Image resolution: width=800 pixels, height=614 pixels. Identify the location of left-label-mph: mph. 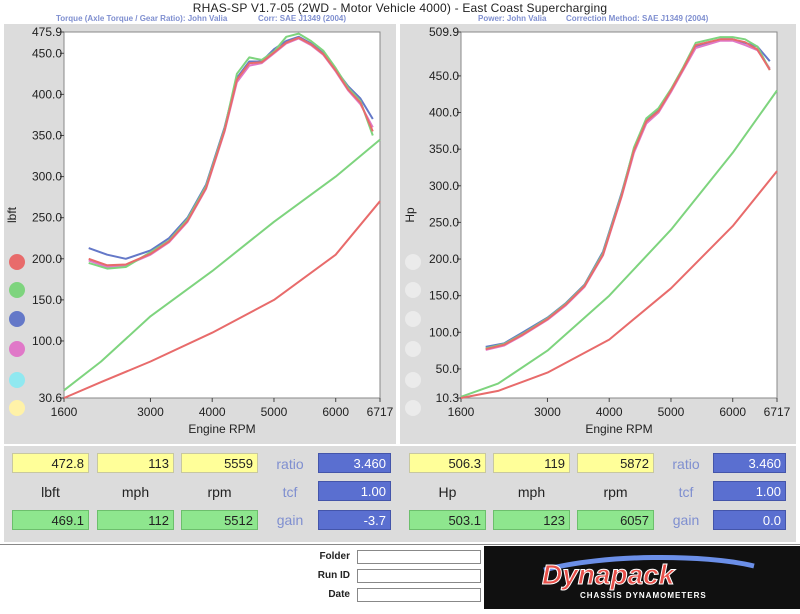
(135, 492).